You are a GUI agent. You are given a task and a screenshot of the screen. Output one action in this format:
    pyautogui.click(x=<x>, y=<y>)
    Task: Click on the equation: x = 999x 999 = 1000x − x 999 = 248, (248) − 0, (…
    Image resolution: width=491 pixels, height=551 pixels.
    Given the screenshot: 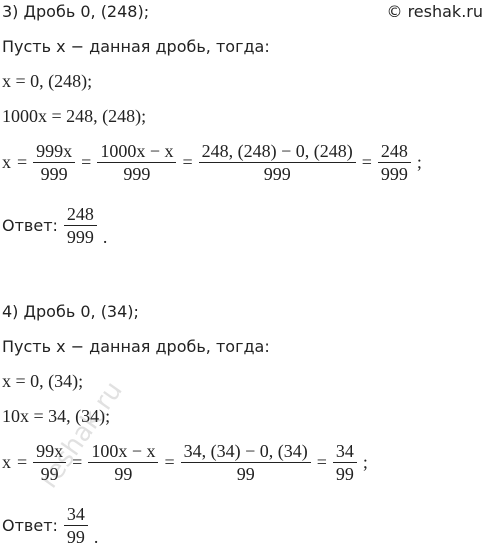 What is the action you would take?
    pyautogui.click(x=212, y=162)
    